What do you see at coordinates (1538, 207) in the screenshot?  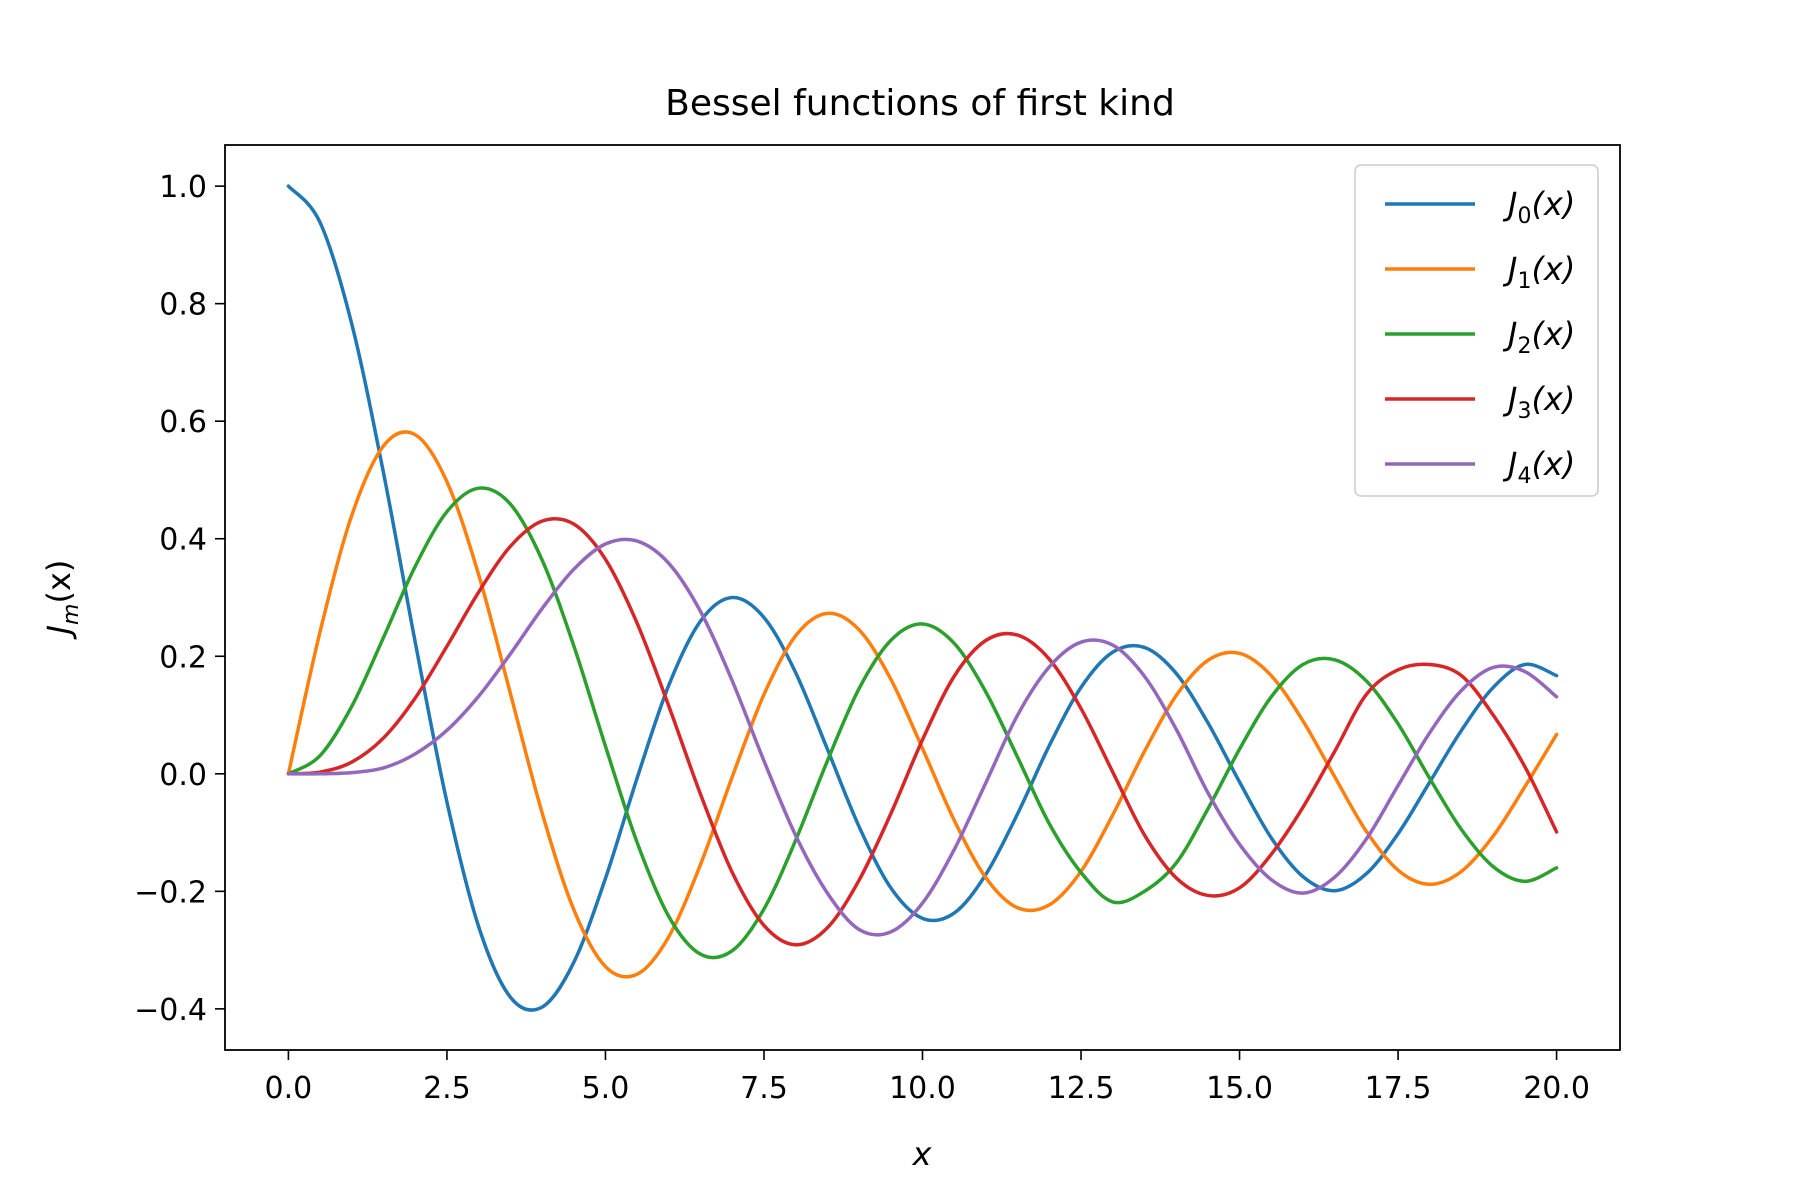 I see `legend-label-j0: J0(x)` at bounding box center [1538, 207].